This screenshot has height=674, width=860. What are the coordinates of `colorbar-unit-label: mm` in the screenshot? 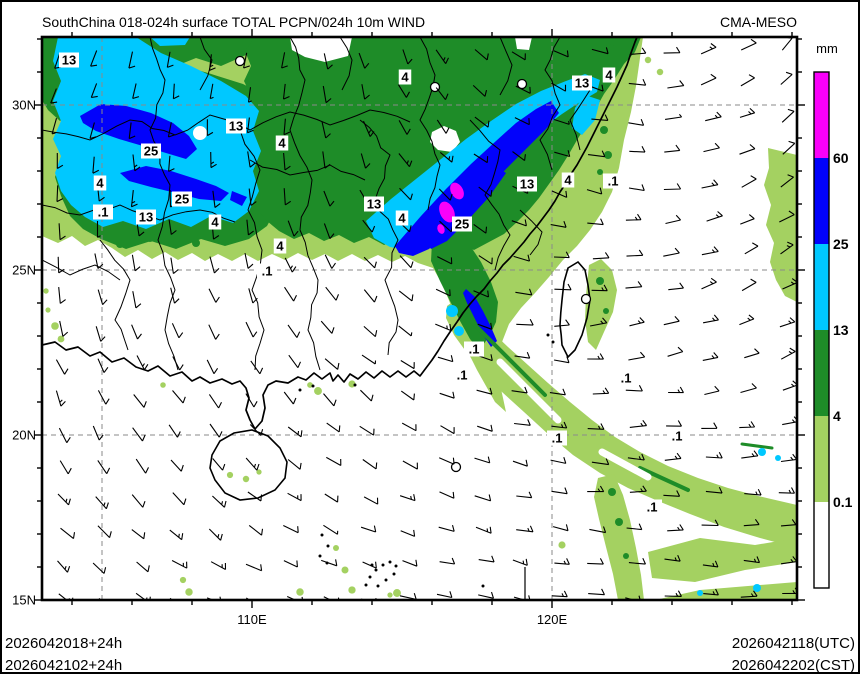 It's located at (827, 48).